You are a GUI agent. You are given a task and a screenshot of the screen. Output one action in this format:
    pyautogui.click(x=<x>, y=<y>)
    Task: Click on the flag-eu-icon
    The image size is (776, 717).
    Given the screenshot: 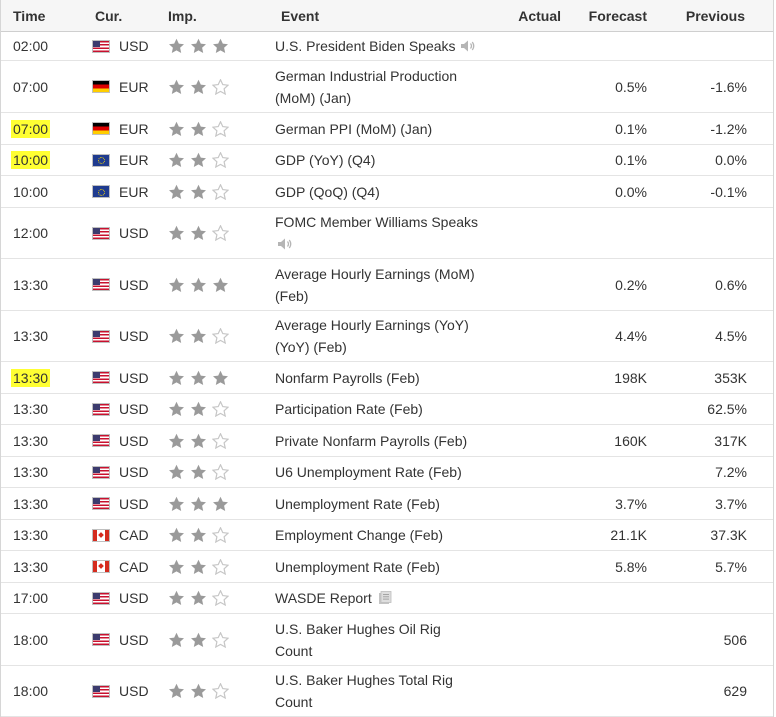 What is the action you would take?
    pyautogui.click(x=101, y=160)
    